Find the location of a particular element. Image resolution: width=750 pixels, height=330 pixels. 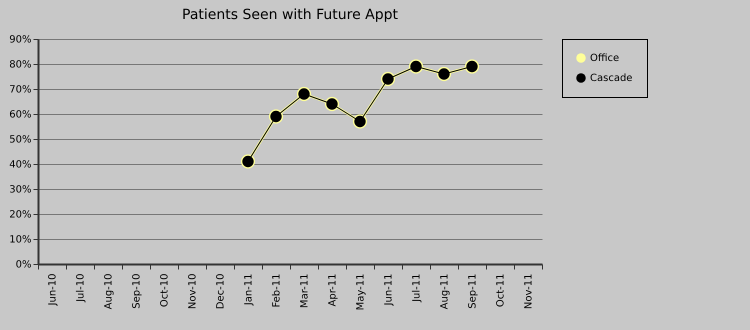

y-tick-label: 20% is located at coordinates (20, 215).